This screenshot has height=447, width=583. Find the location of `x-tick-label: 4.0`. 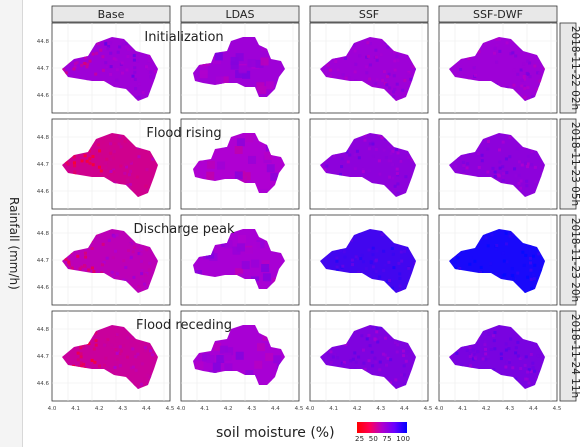

x-tick-label: 4.0 is located at coordinates (310, 409).